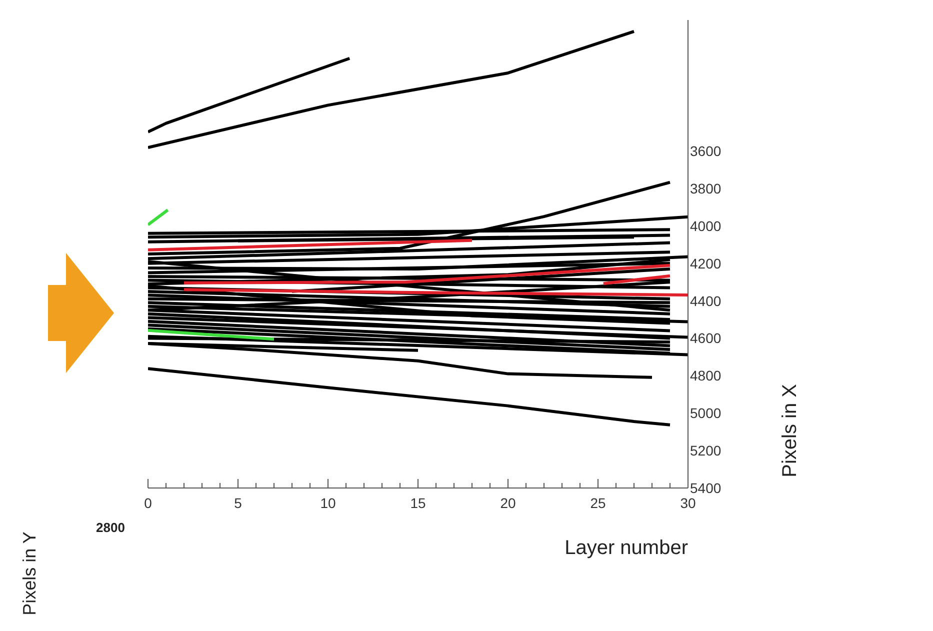  I want to click on x-tick-label: 30, so click(688, 503).